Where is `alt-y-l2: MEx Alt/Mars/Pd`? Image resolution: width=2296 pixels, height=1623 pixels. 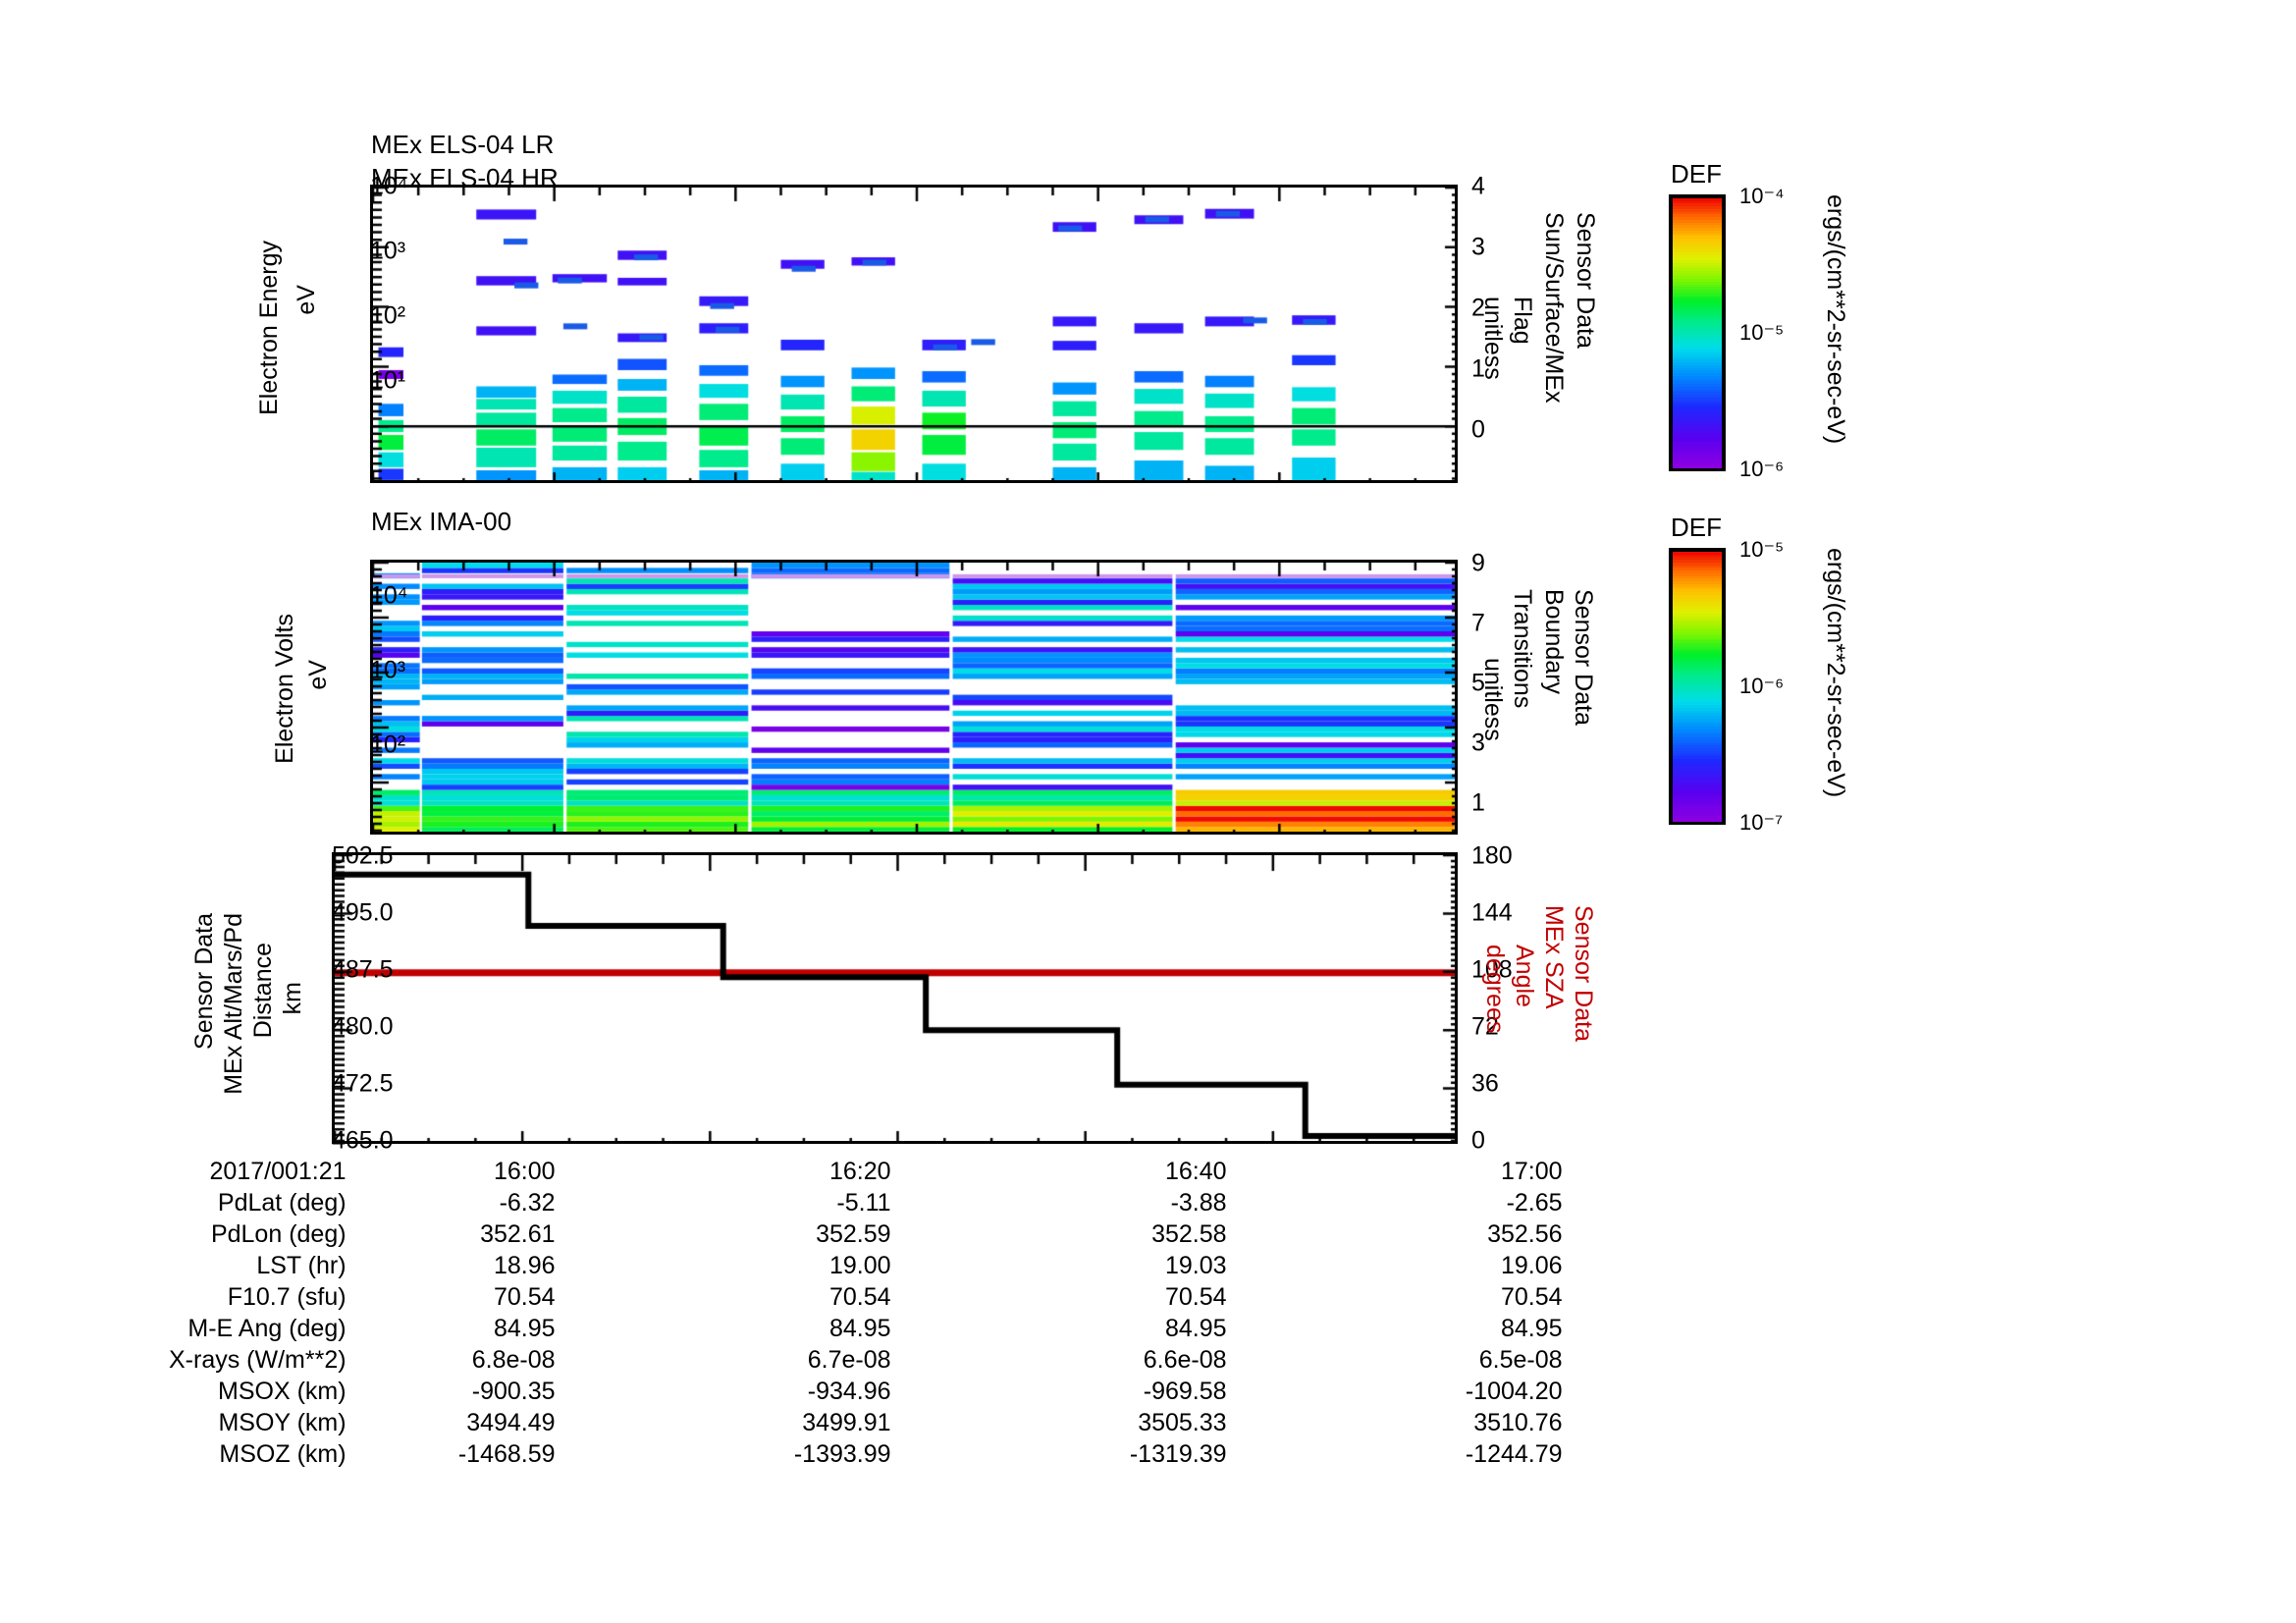 alt-y-l2: MEx Alt/Mars/Pd is located at coordinates (233, 1004).